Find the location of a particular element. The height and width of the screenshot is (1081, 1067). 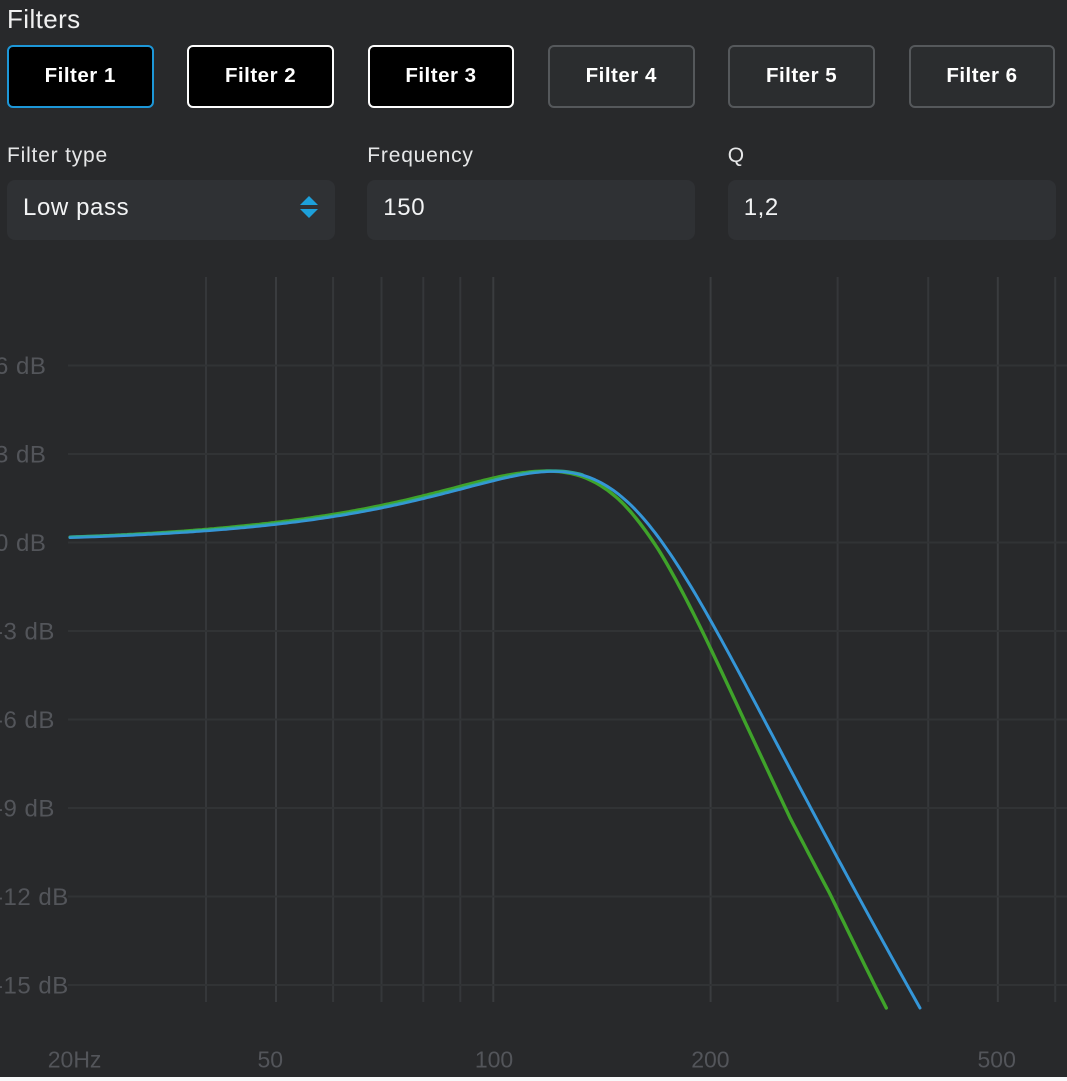

svg-text: 20Hz is located at coordinates (75, 1060).